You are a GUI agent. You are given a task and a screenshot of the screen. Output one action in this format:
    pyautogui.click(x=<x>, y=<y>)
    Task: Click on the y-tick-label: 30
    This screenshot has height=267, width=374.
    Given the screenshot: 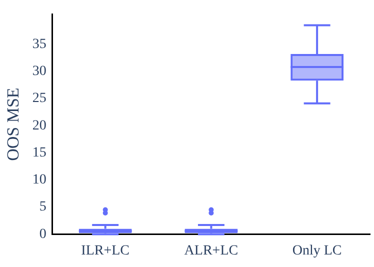 What is the action you would take?
    pyautogui.click(x=39, y=72)
    